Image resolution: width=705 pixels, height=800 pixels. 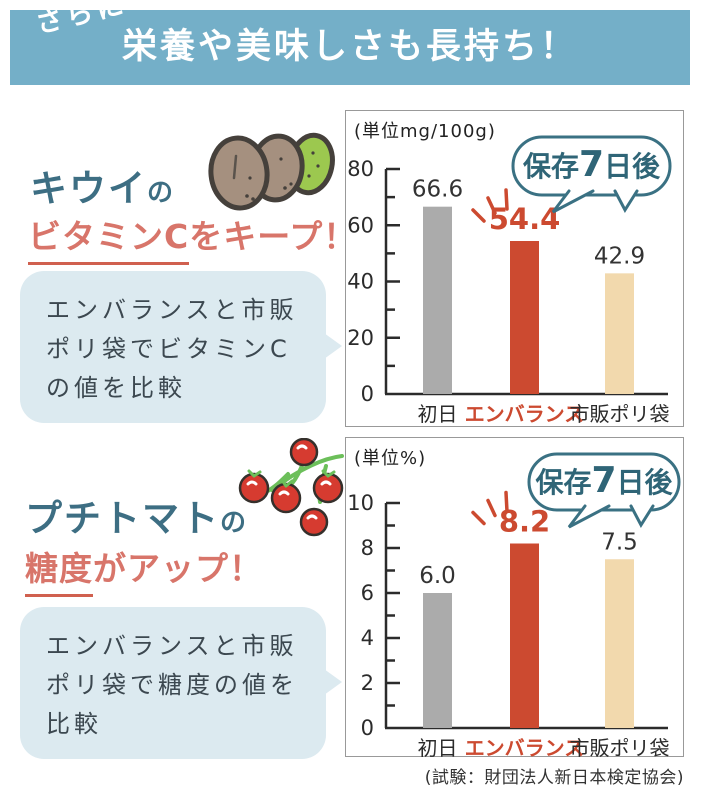 What do you see at coordinates (525, 219) in the screenshot?
I see `value-label-1: 54.4` at bounding box center [525, 219].